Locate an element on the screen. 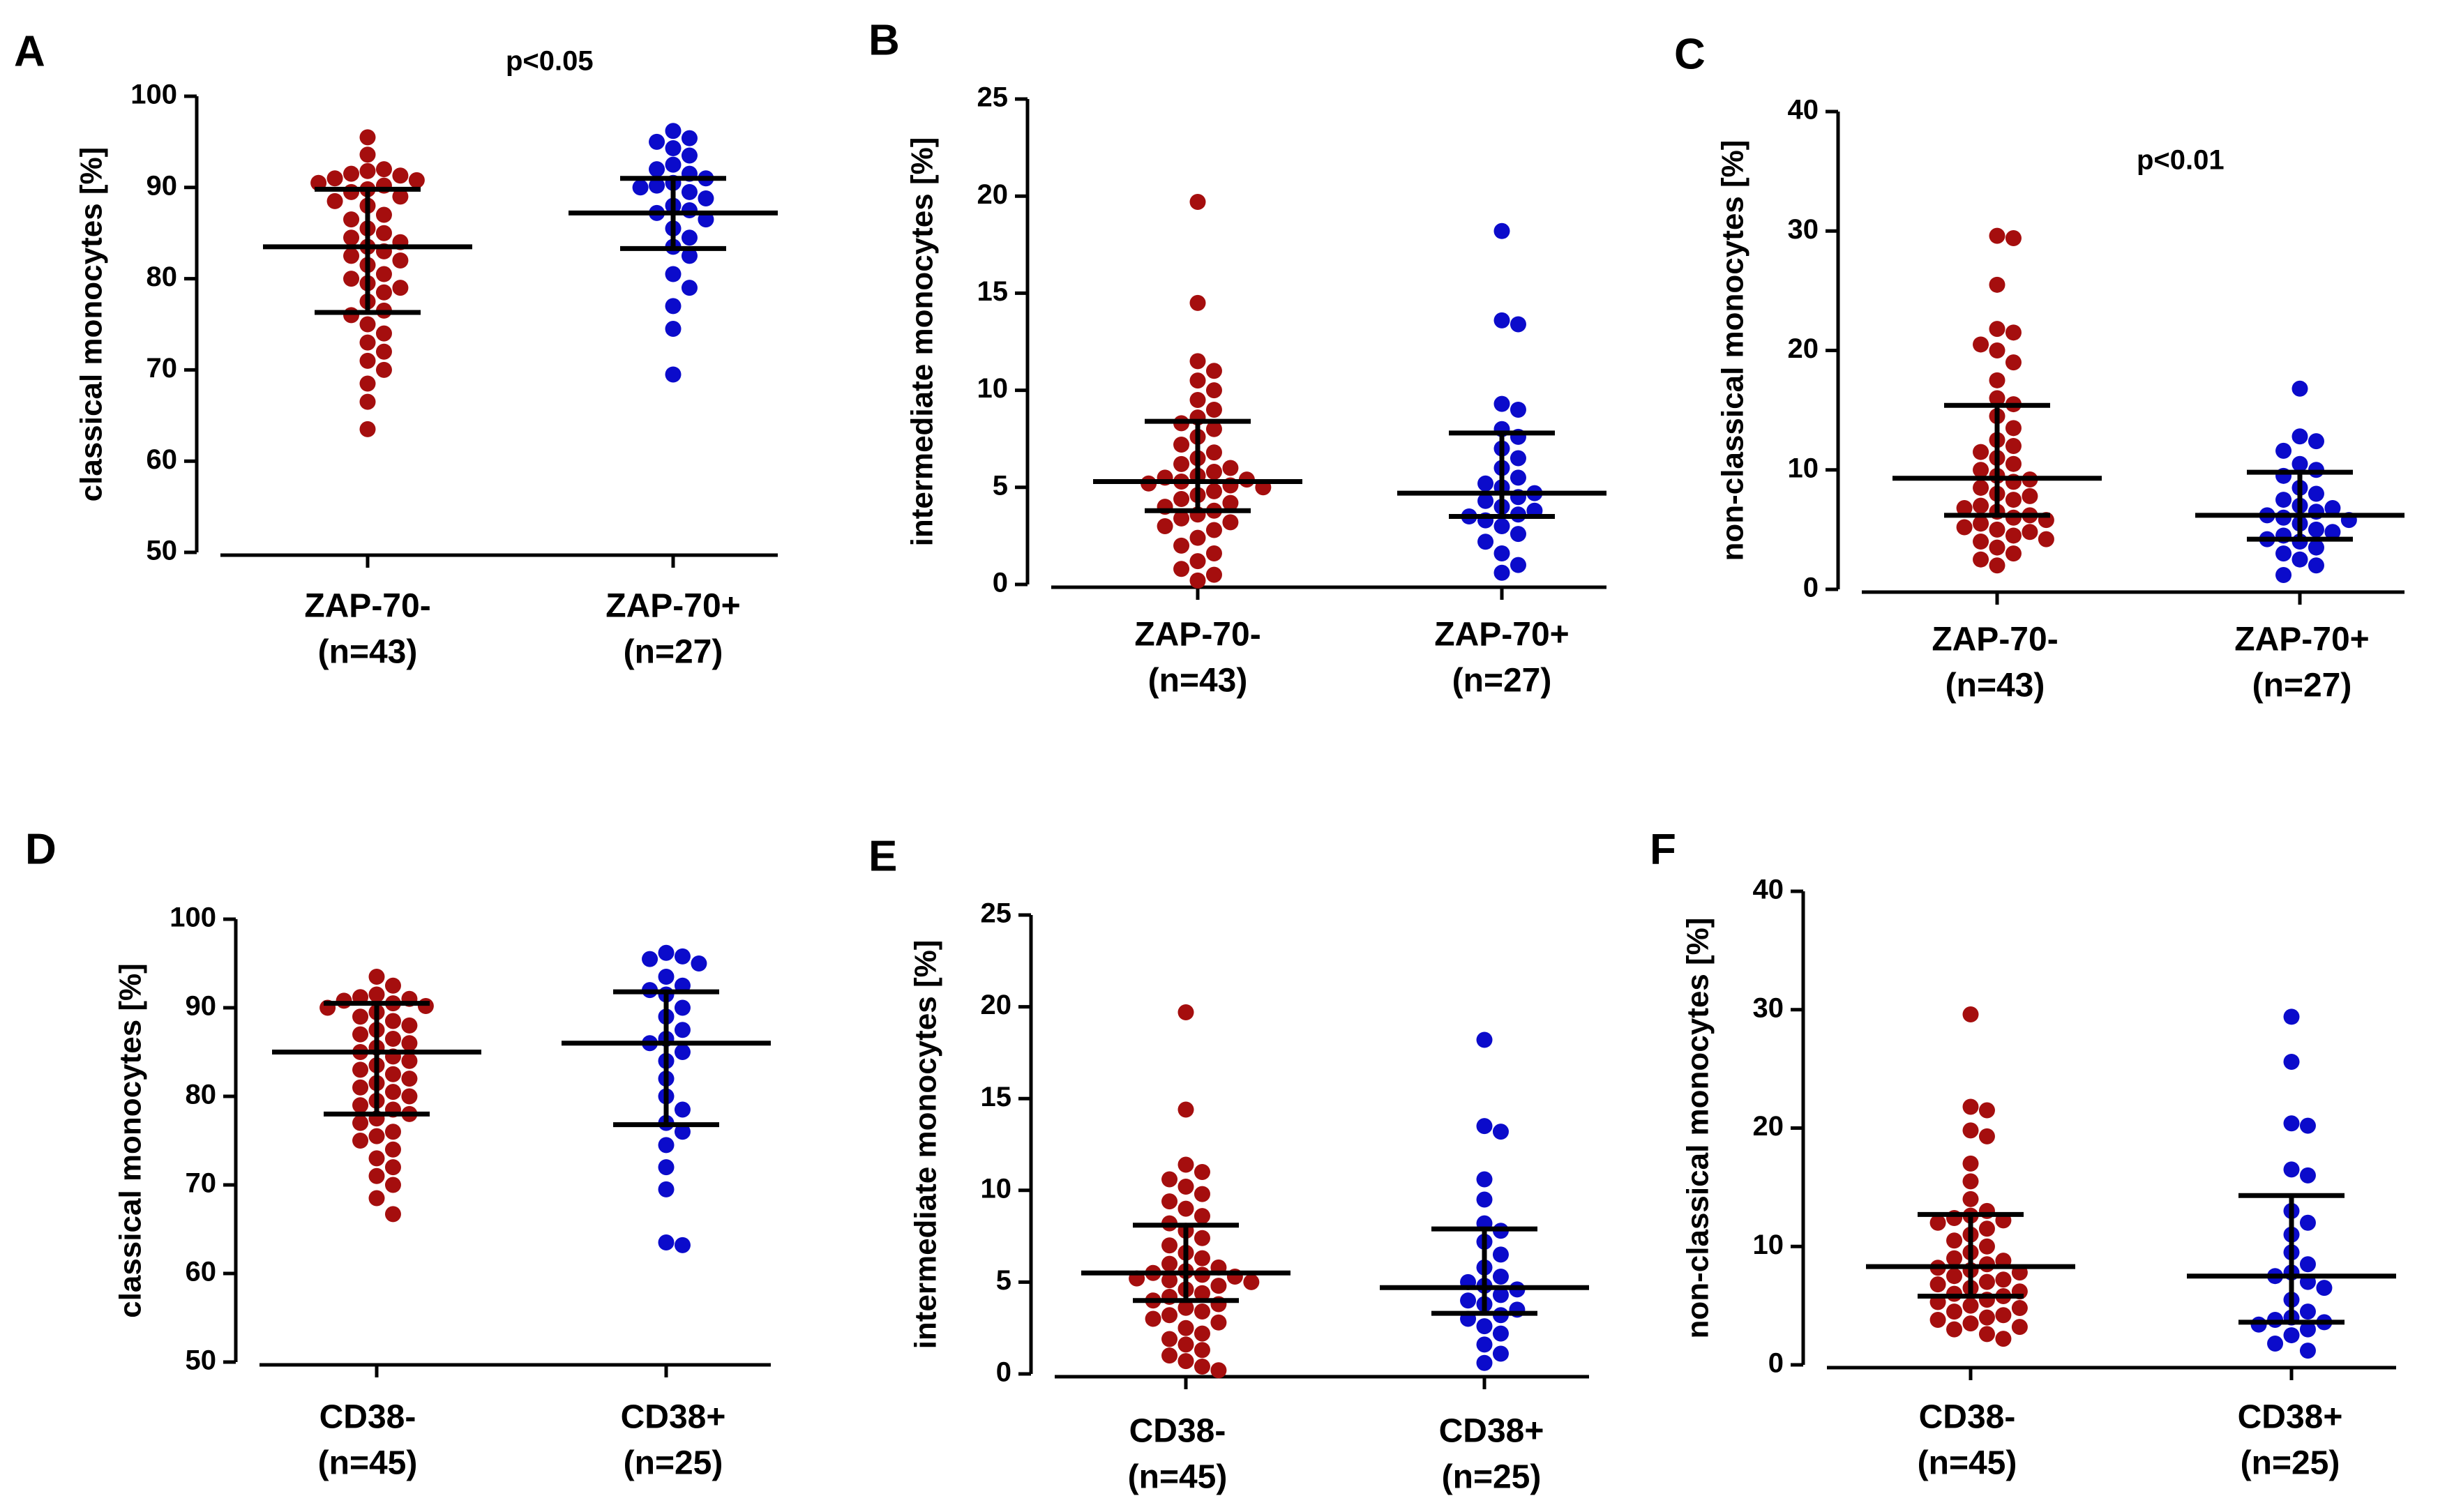 This screenshot has height=1512, width=2461. panel-letter: D is located at coordinates (41, 849).